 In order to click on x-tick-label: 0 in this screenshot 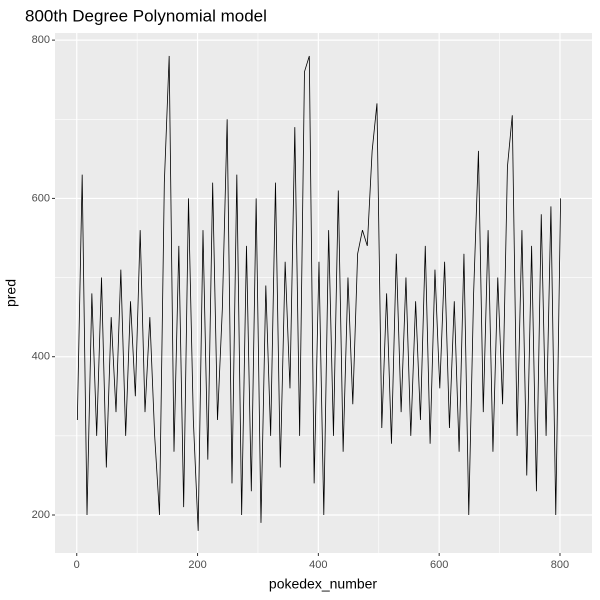, I will do `click(77, 565)`.